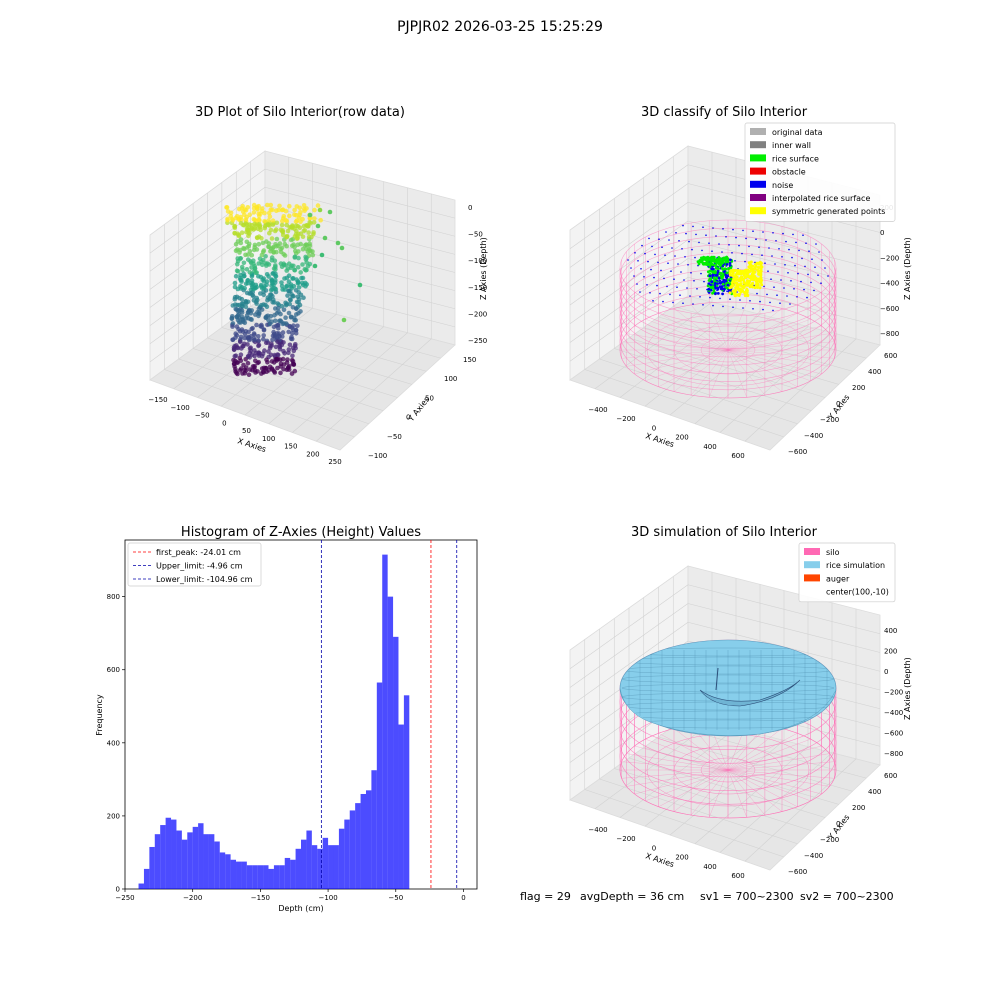  Describe the element at coordinates (395, 898) in the screenshot. I see `hist-x-tick-label: −50` at that location.